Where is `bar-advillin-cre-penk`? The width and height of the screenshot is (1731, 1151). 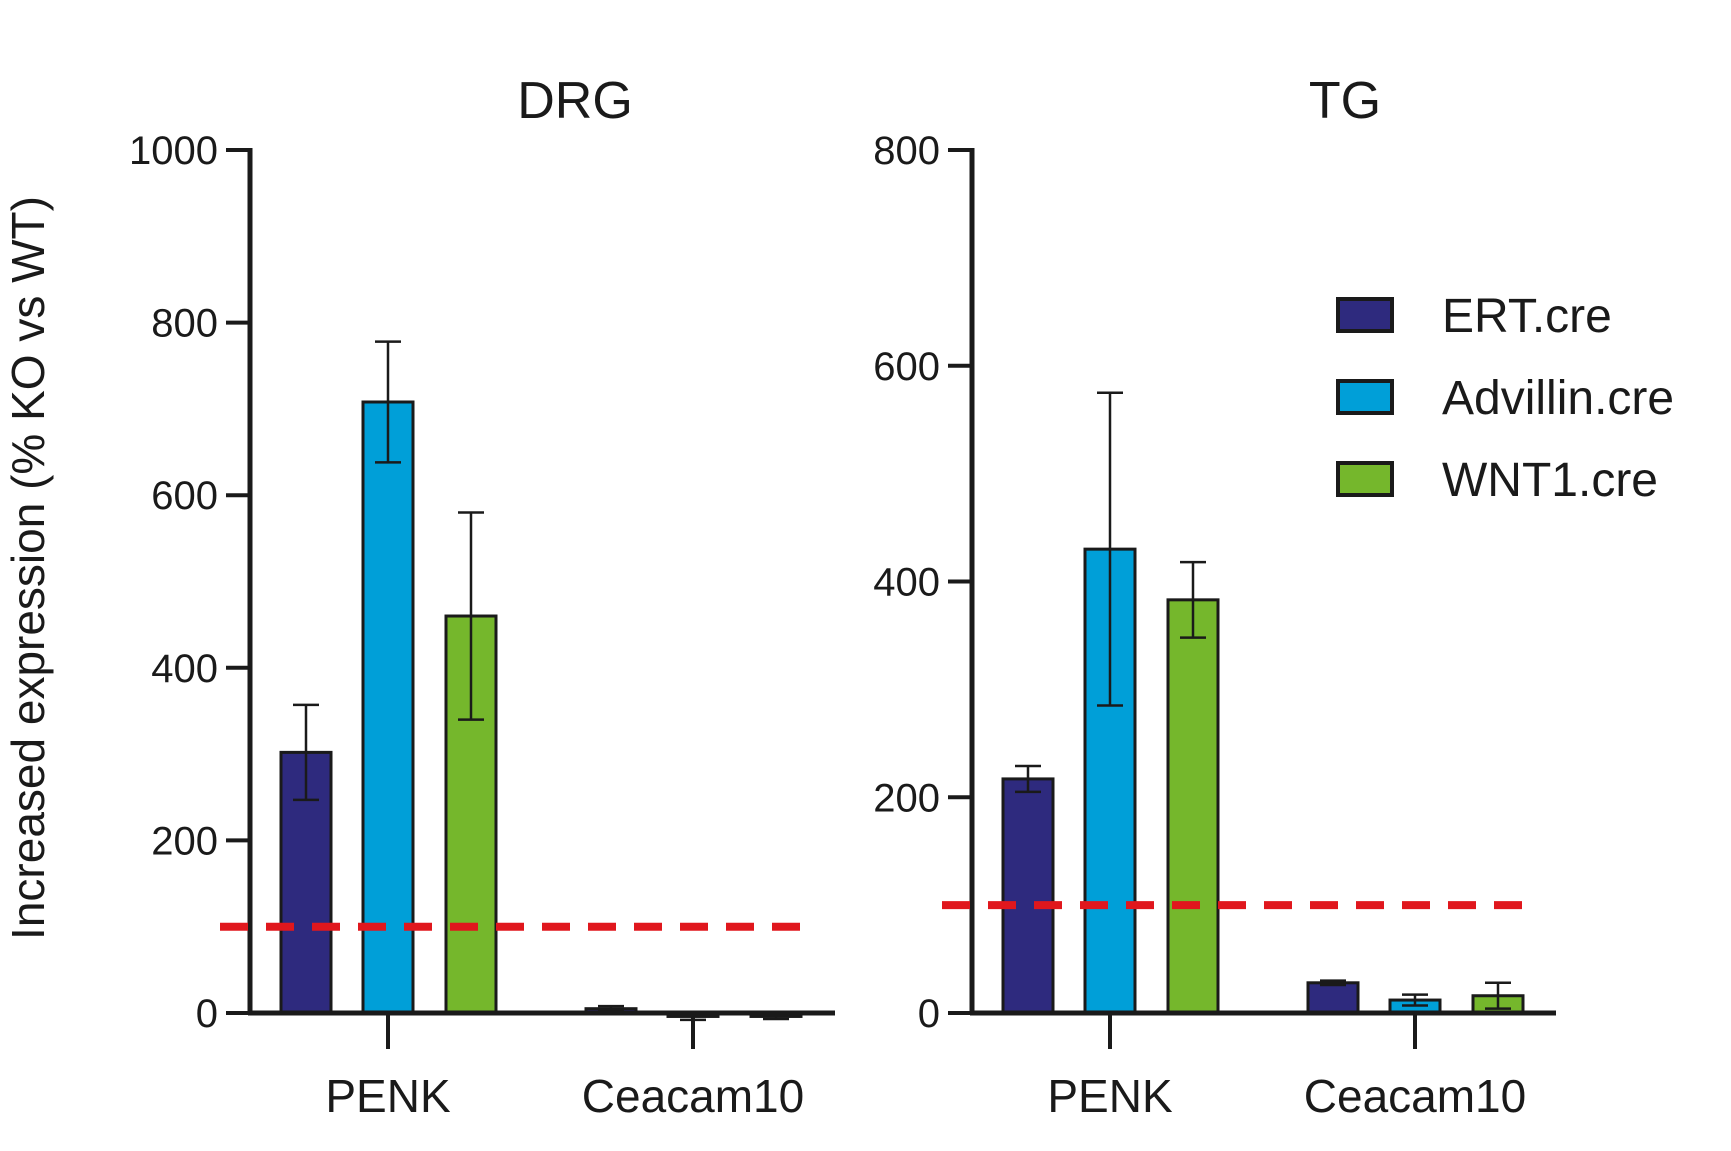 bar-advillin-cre-penk is located at coordinates (388, 707).